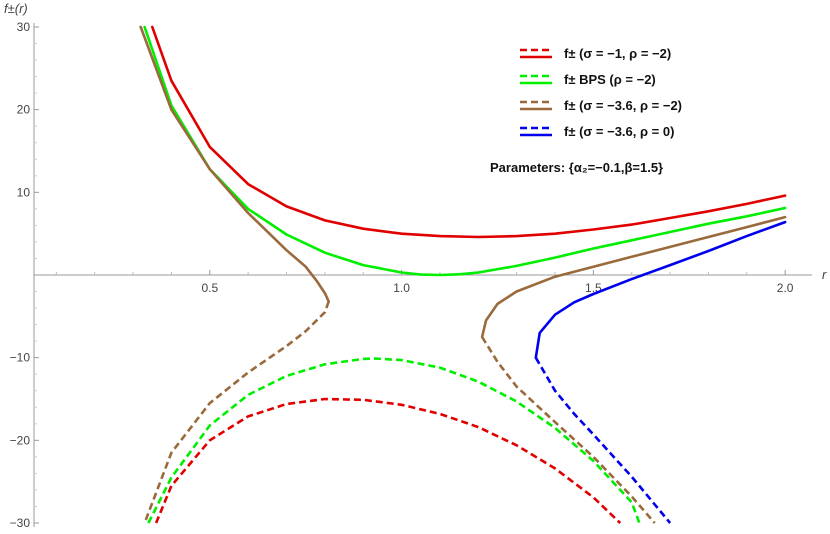  Describe the element at coordinates (20, 440) in the screenshot. I see `y-tick-label: −20` at that location.